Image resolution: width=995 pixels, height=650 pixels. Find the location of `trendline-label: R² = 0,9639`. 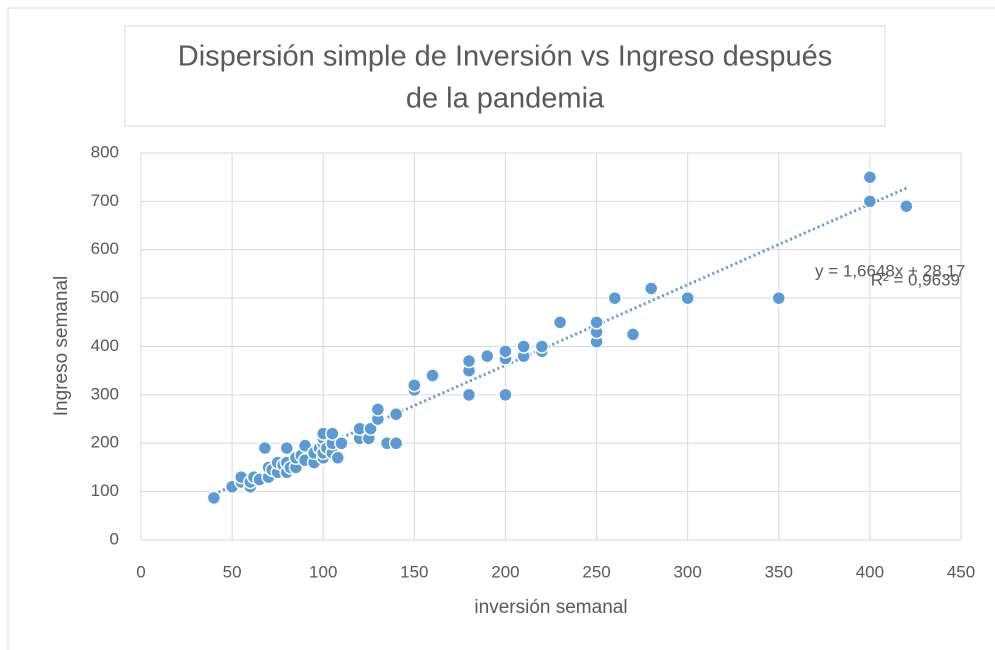

trendline-label: R² = 0,9639 is located at coordinates (915, 279).